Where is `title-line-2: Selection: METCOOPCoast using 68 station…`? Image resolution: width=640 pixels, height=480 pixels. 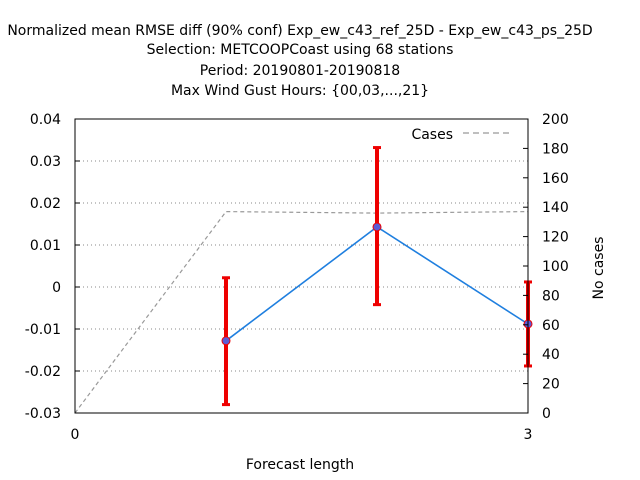
title-line-2: Selection: METCOOPCoast using 68 station… is located at coordinates (300, 50).